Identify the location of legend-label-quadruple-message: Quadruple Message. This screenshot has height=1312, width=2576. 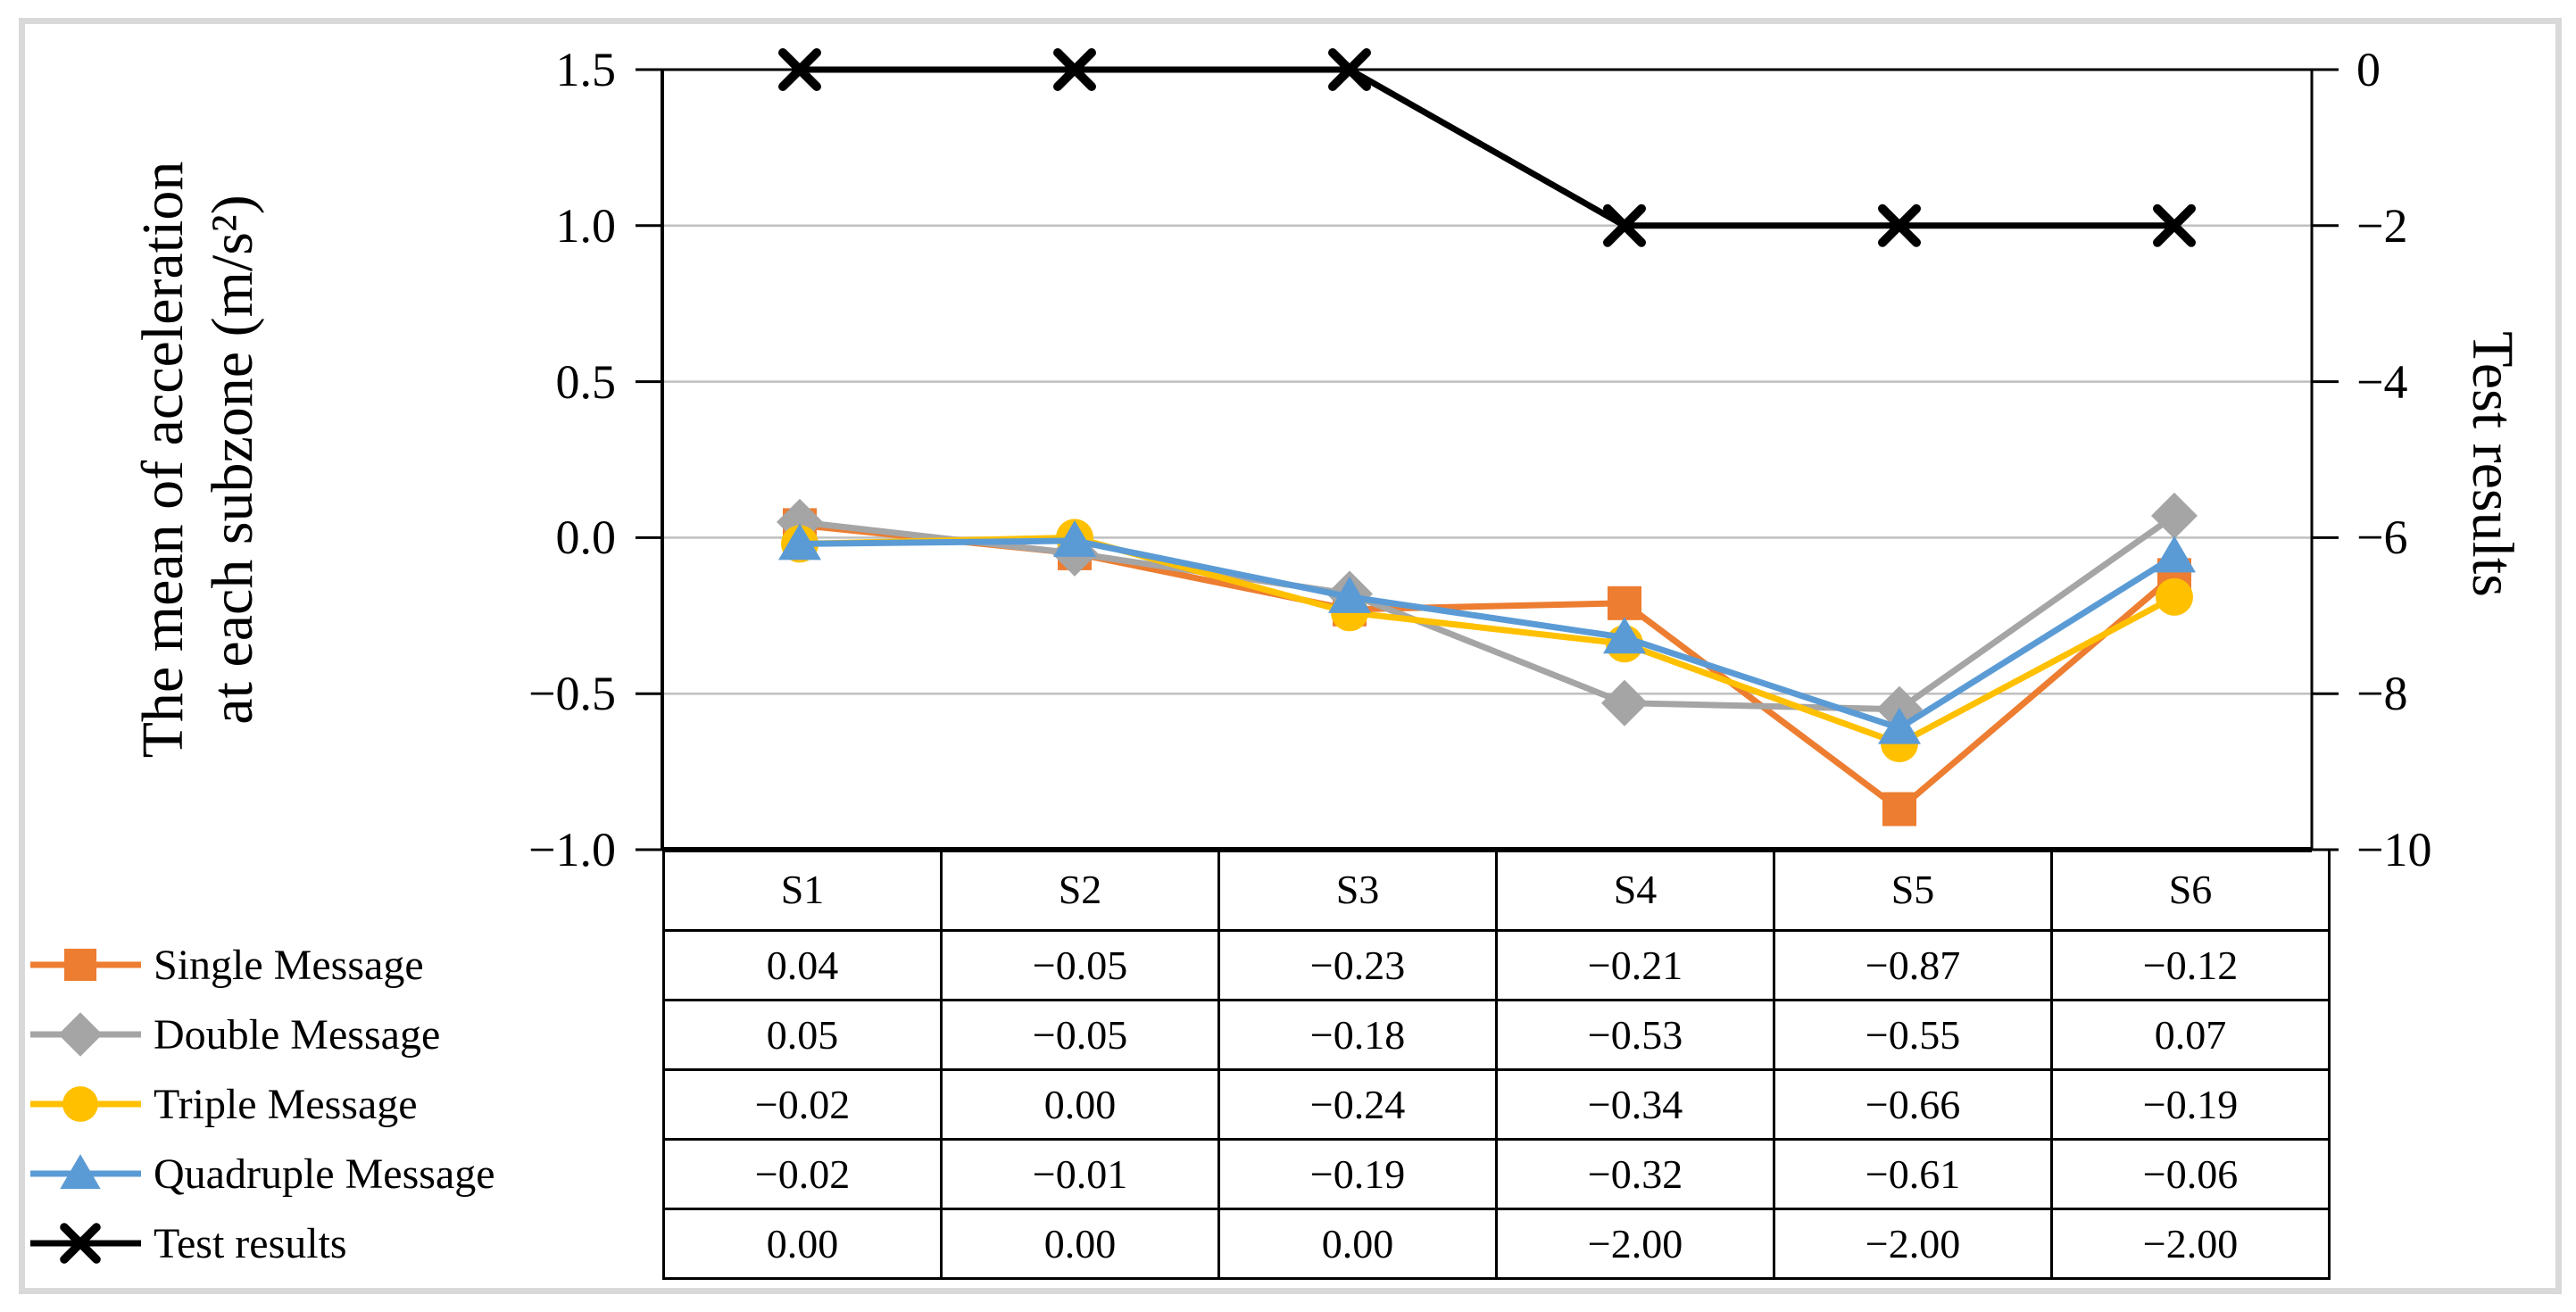
(325, 1174).